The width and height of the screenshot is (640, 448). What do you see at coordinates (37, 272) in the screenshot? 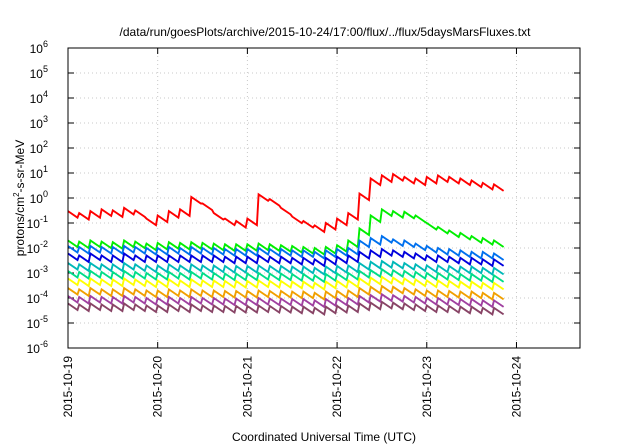
I see `y-tick-label: 10⁻³` at bounding box center [37, 272].